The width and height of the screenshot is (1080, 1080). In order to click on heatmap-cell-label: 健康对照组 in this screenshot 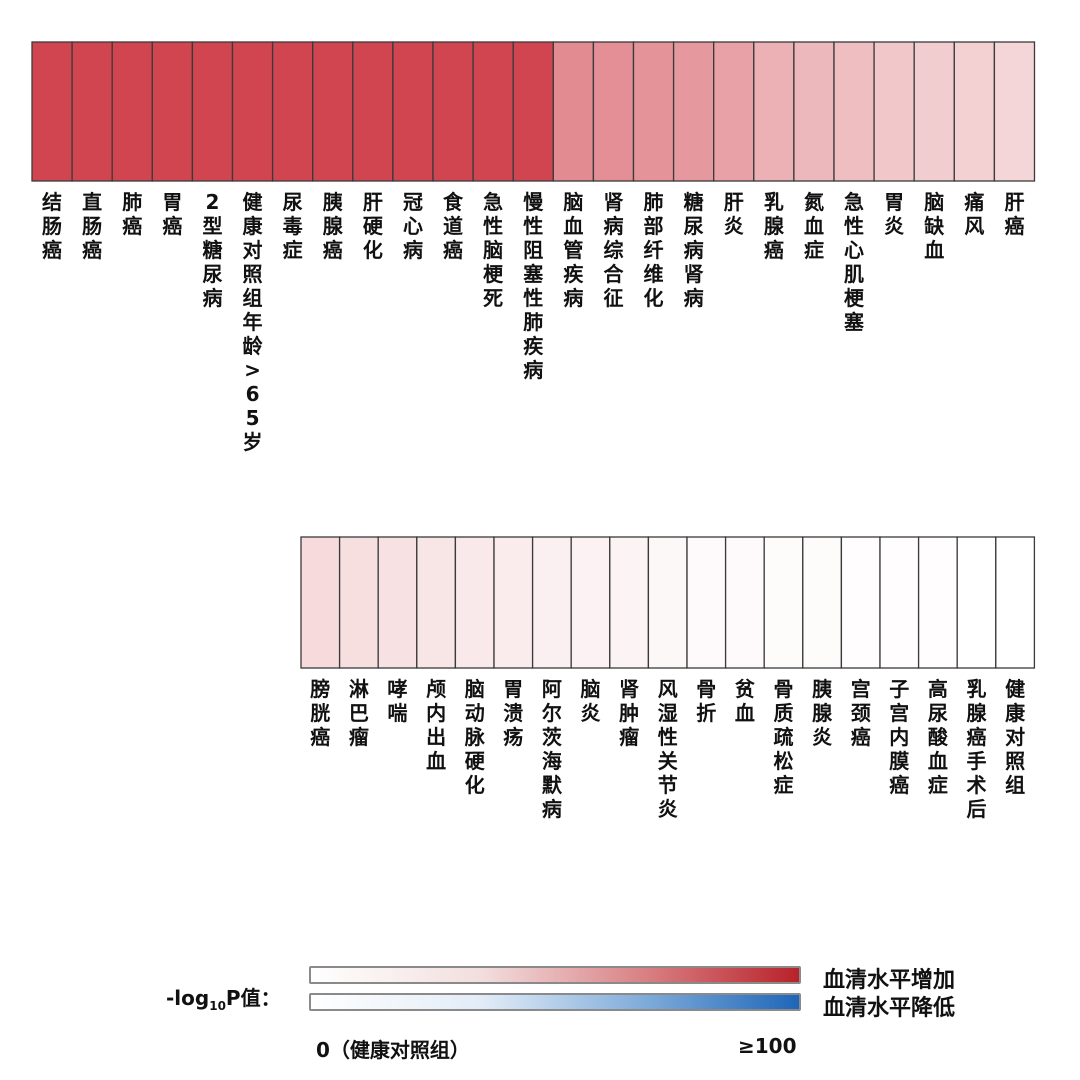, I will do `click(1015, 737)`.